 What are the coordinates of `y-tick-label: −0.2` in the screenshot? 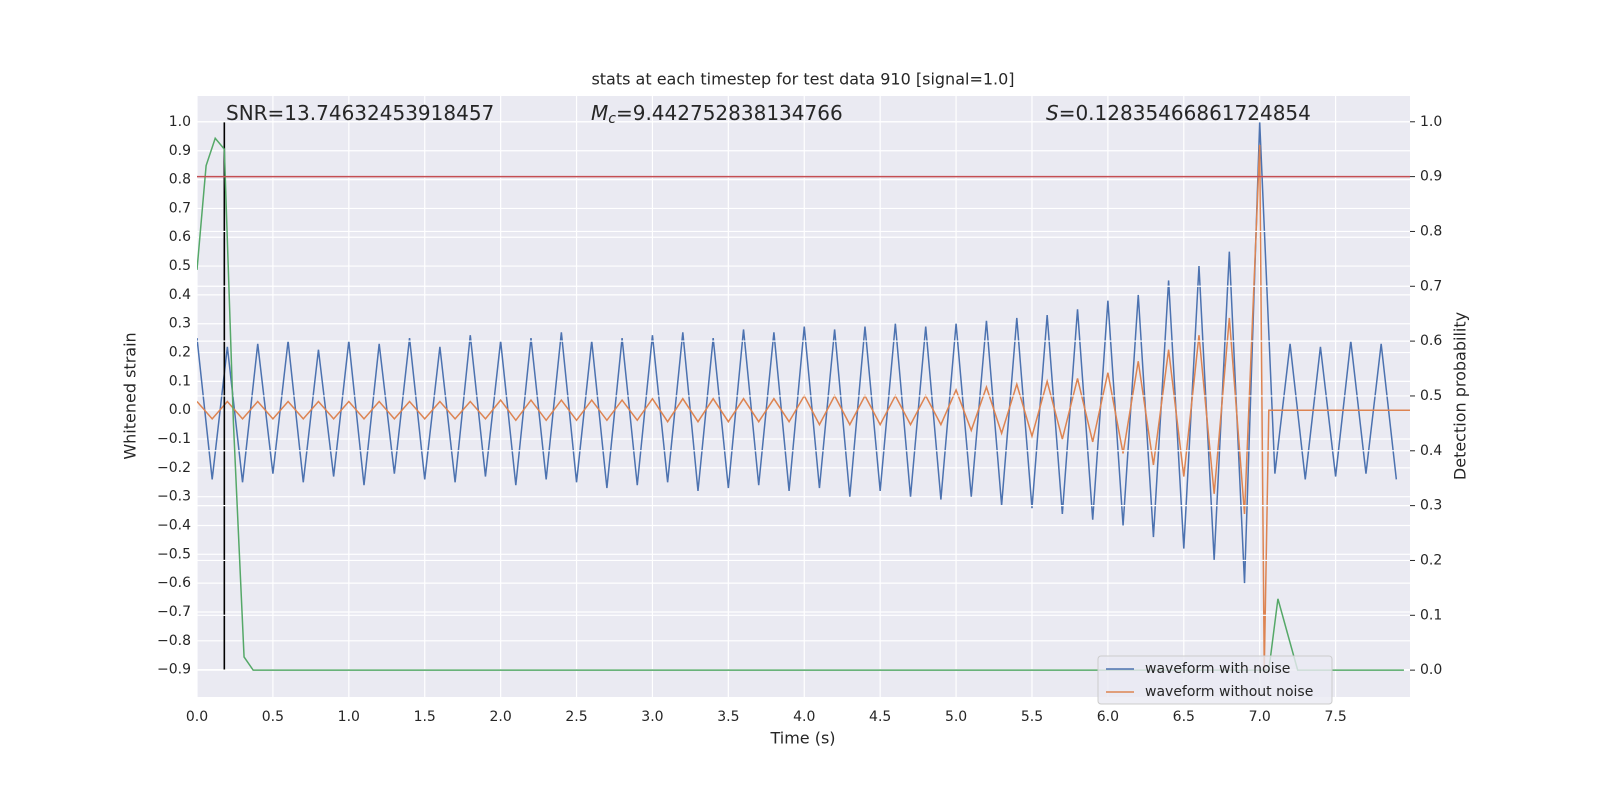 It's located at (174, 468).